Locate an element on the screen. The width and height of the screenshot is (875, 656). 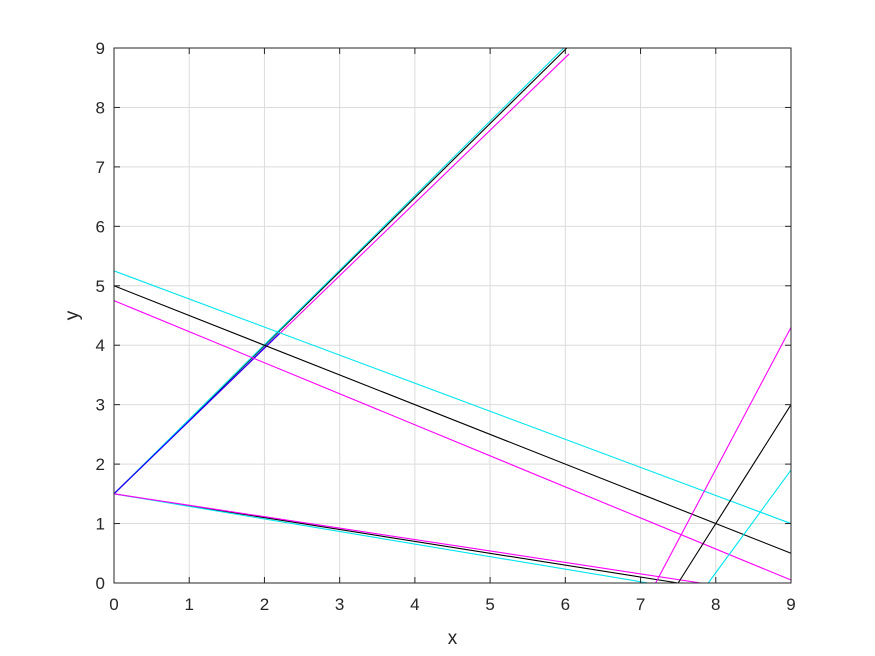
y-tick-label: 5 is located at coordinates (100, 286).